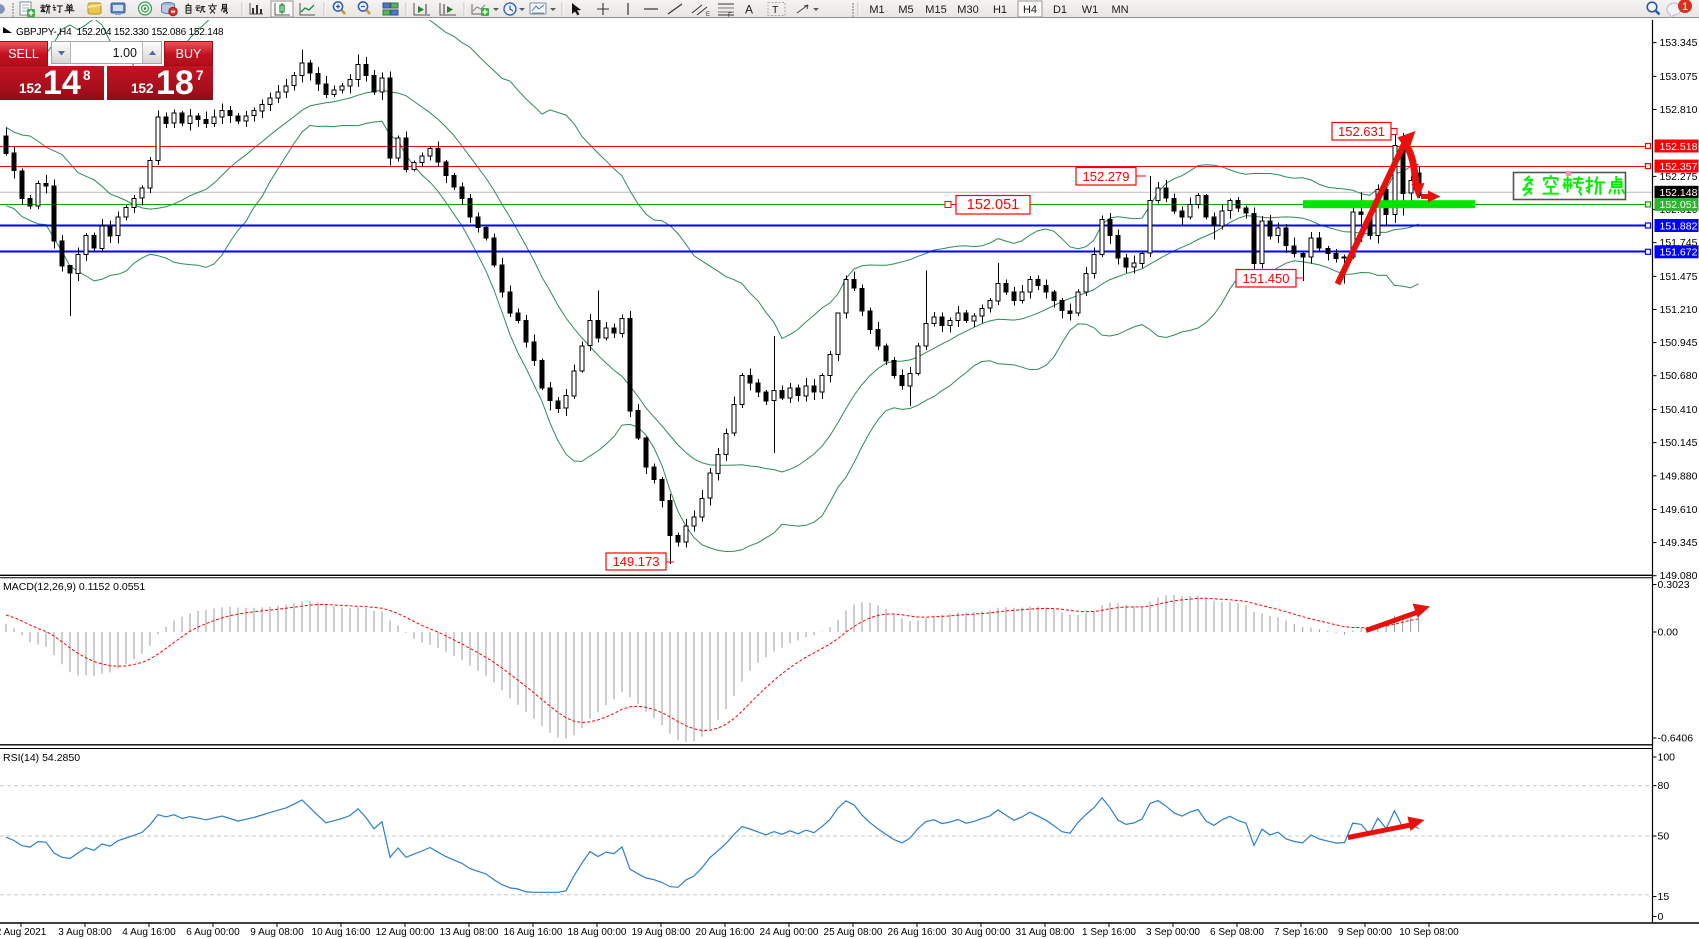 This screenshot has height=939, width=1699. Describe the element at coordinates (1679, 147) in the screenshot. I see `svg-text: 152.518` at that location.